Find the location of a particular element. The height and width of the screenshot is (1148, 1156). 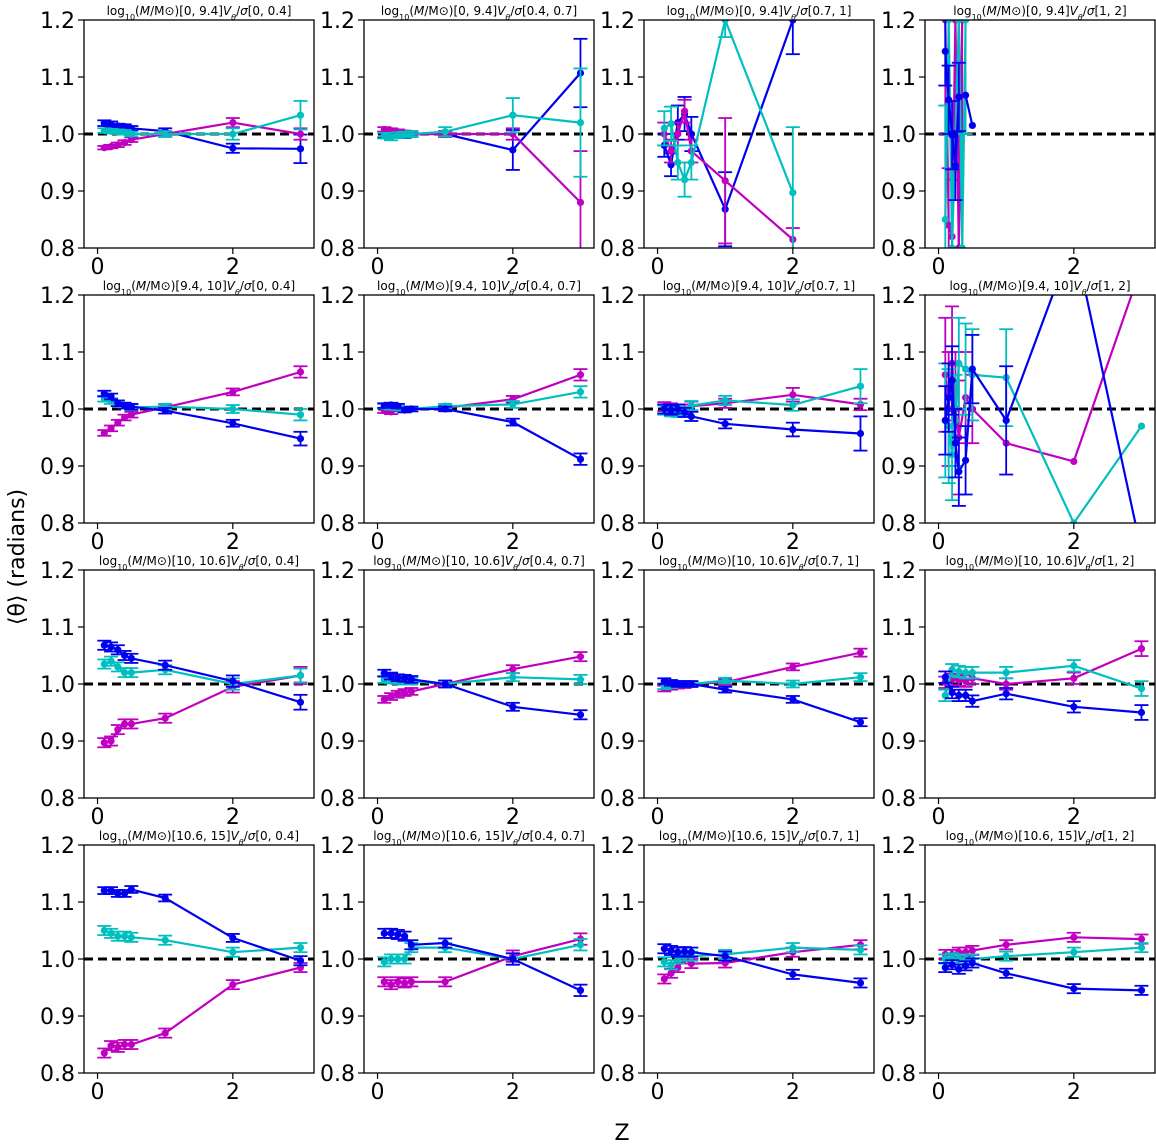

panel-title: log10(M/M⊙)[9.4, 10]Vθ/σ[0.4, 0.7] is located at coordinates (479, 288).